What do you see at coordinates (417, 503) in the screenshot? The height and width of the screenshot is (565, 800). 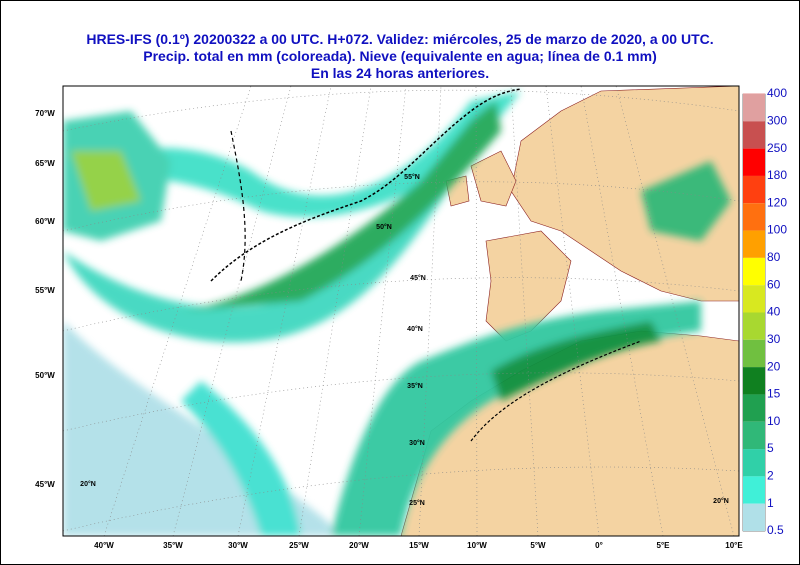 I see `grid-label: 25°N` at bounding box center [417, 503].